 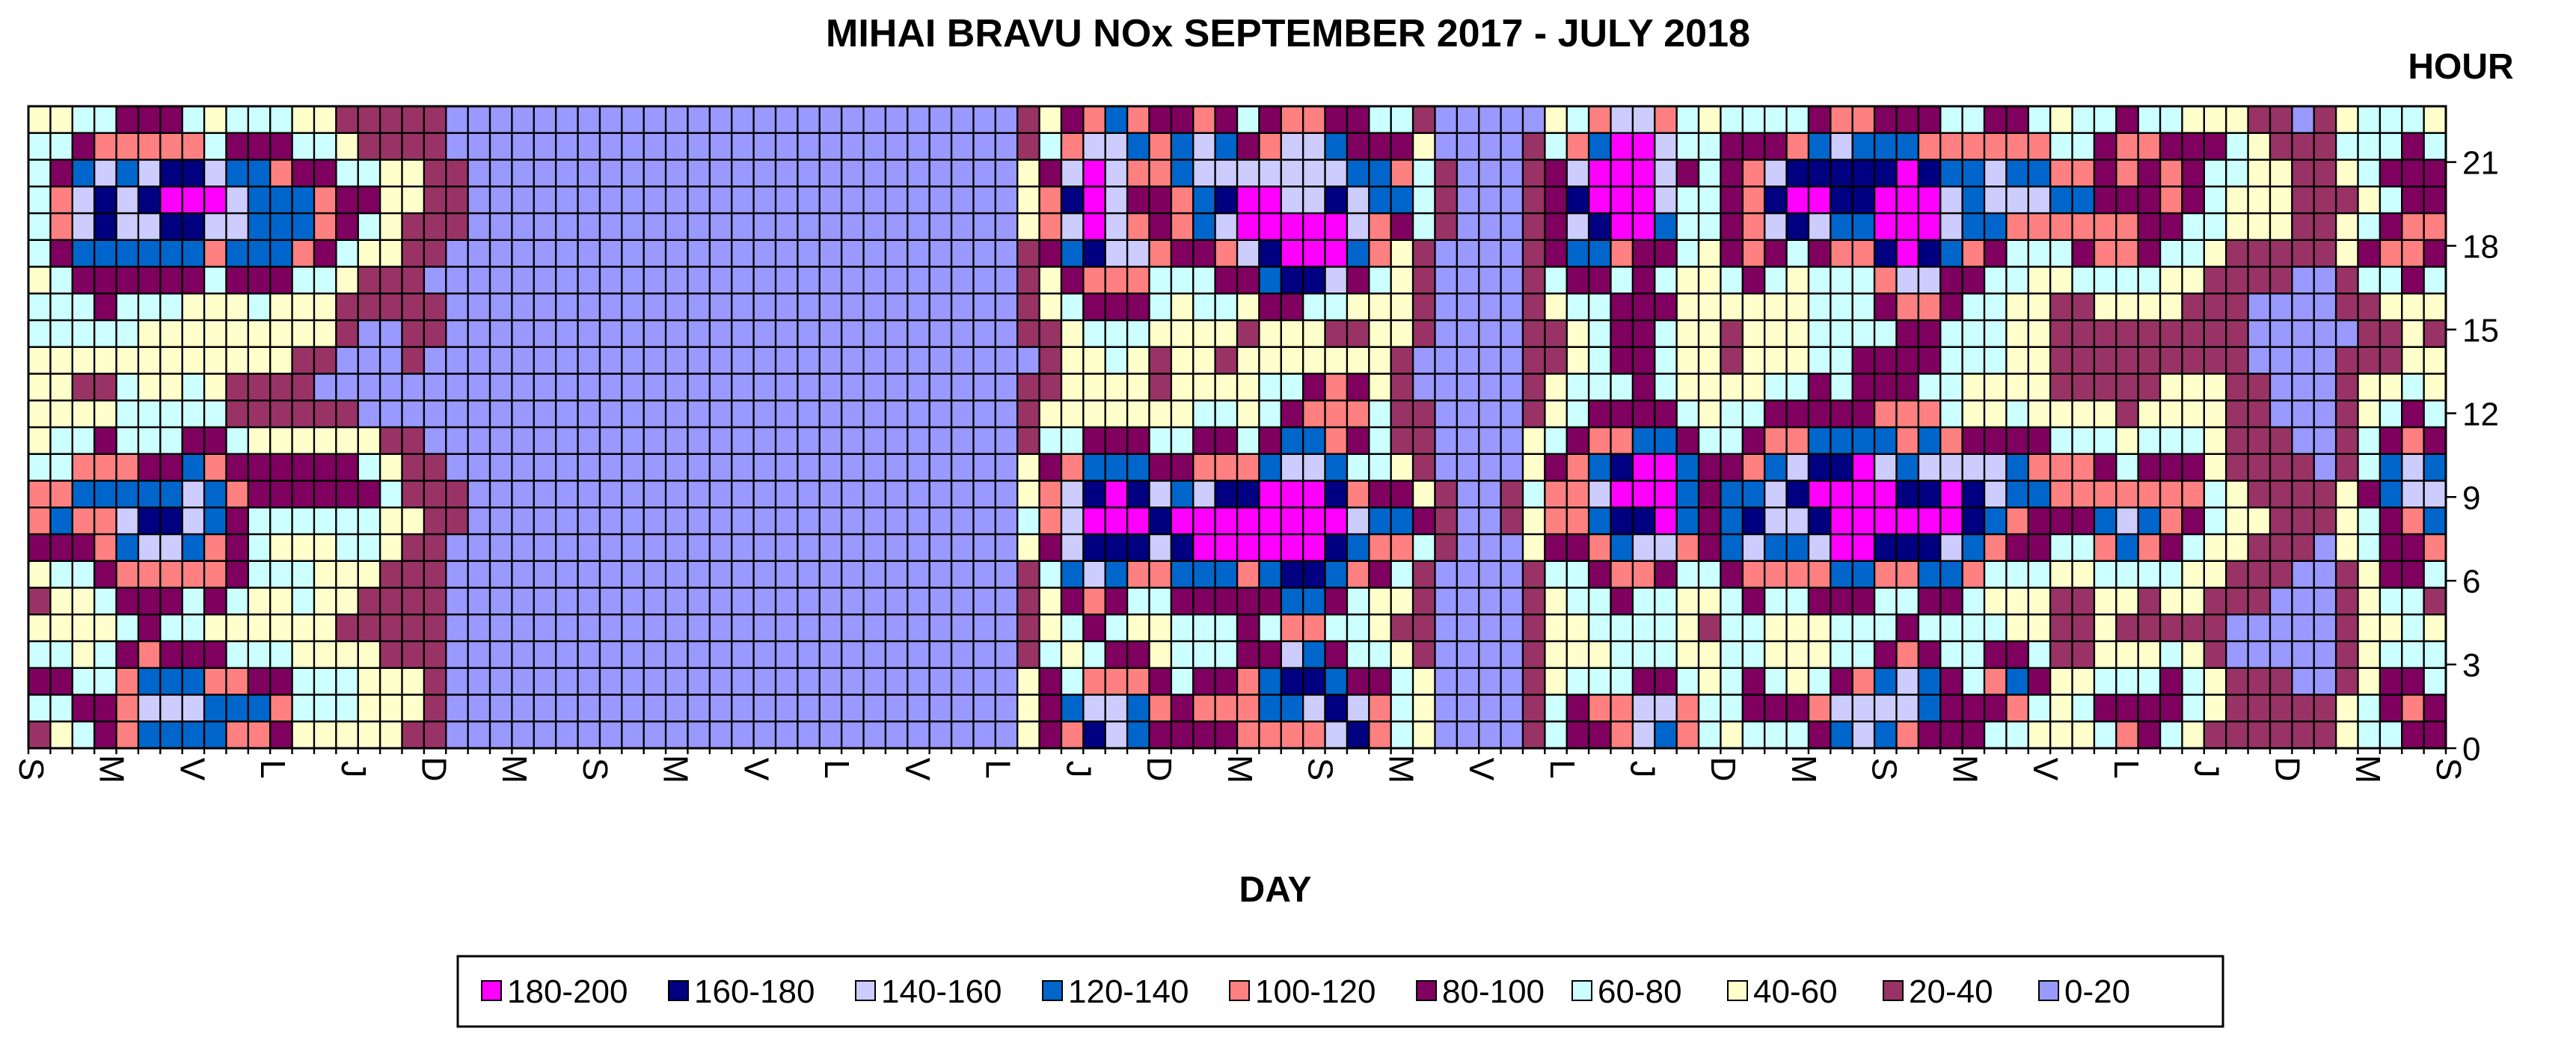 I want to click on y-tick-label: 12, so click(x=2480, y=414).